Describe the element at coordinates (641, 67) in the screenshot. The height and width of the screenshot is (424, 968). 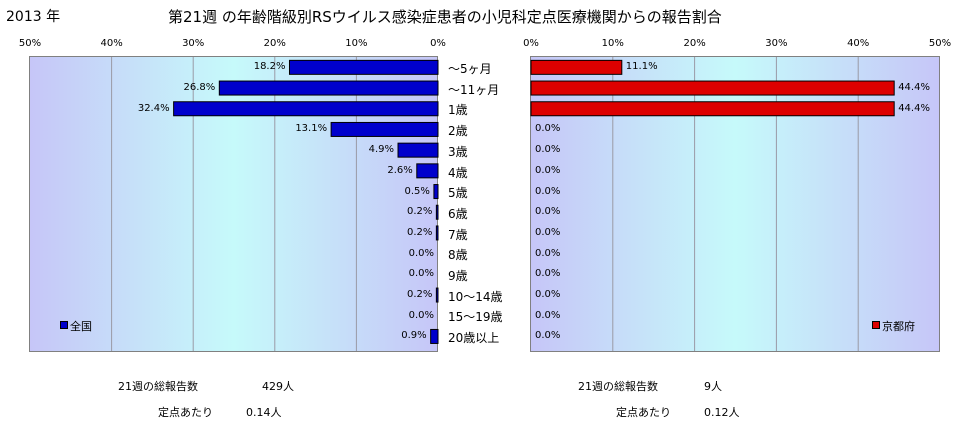
I see `data-label-kyoto: 11.1%` at that location.